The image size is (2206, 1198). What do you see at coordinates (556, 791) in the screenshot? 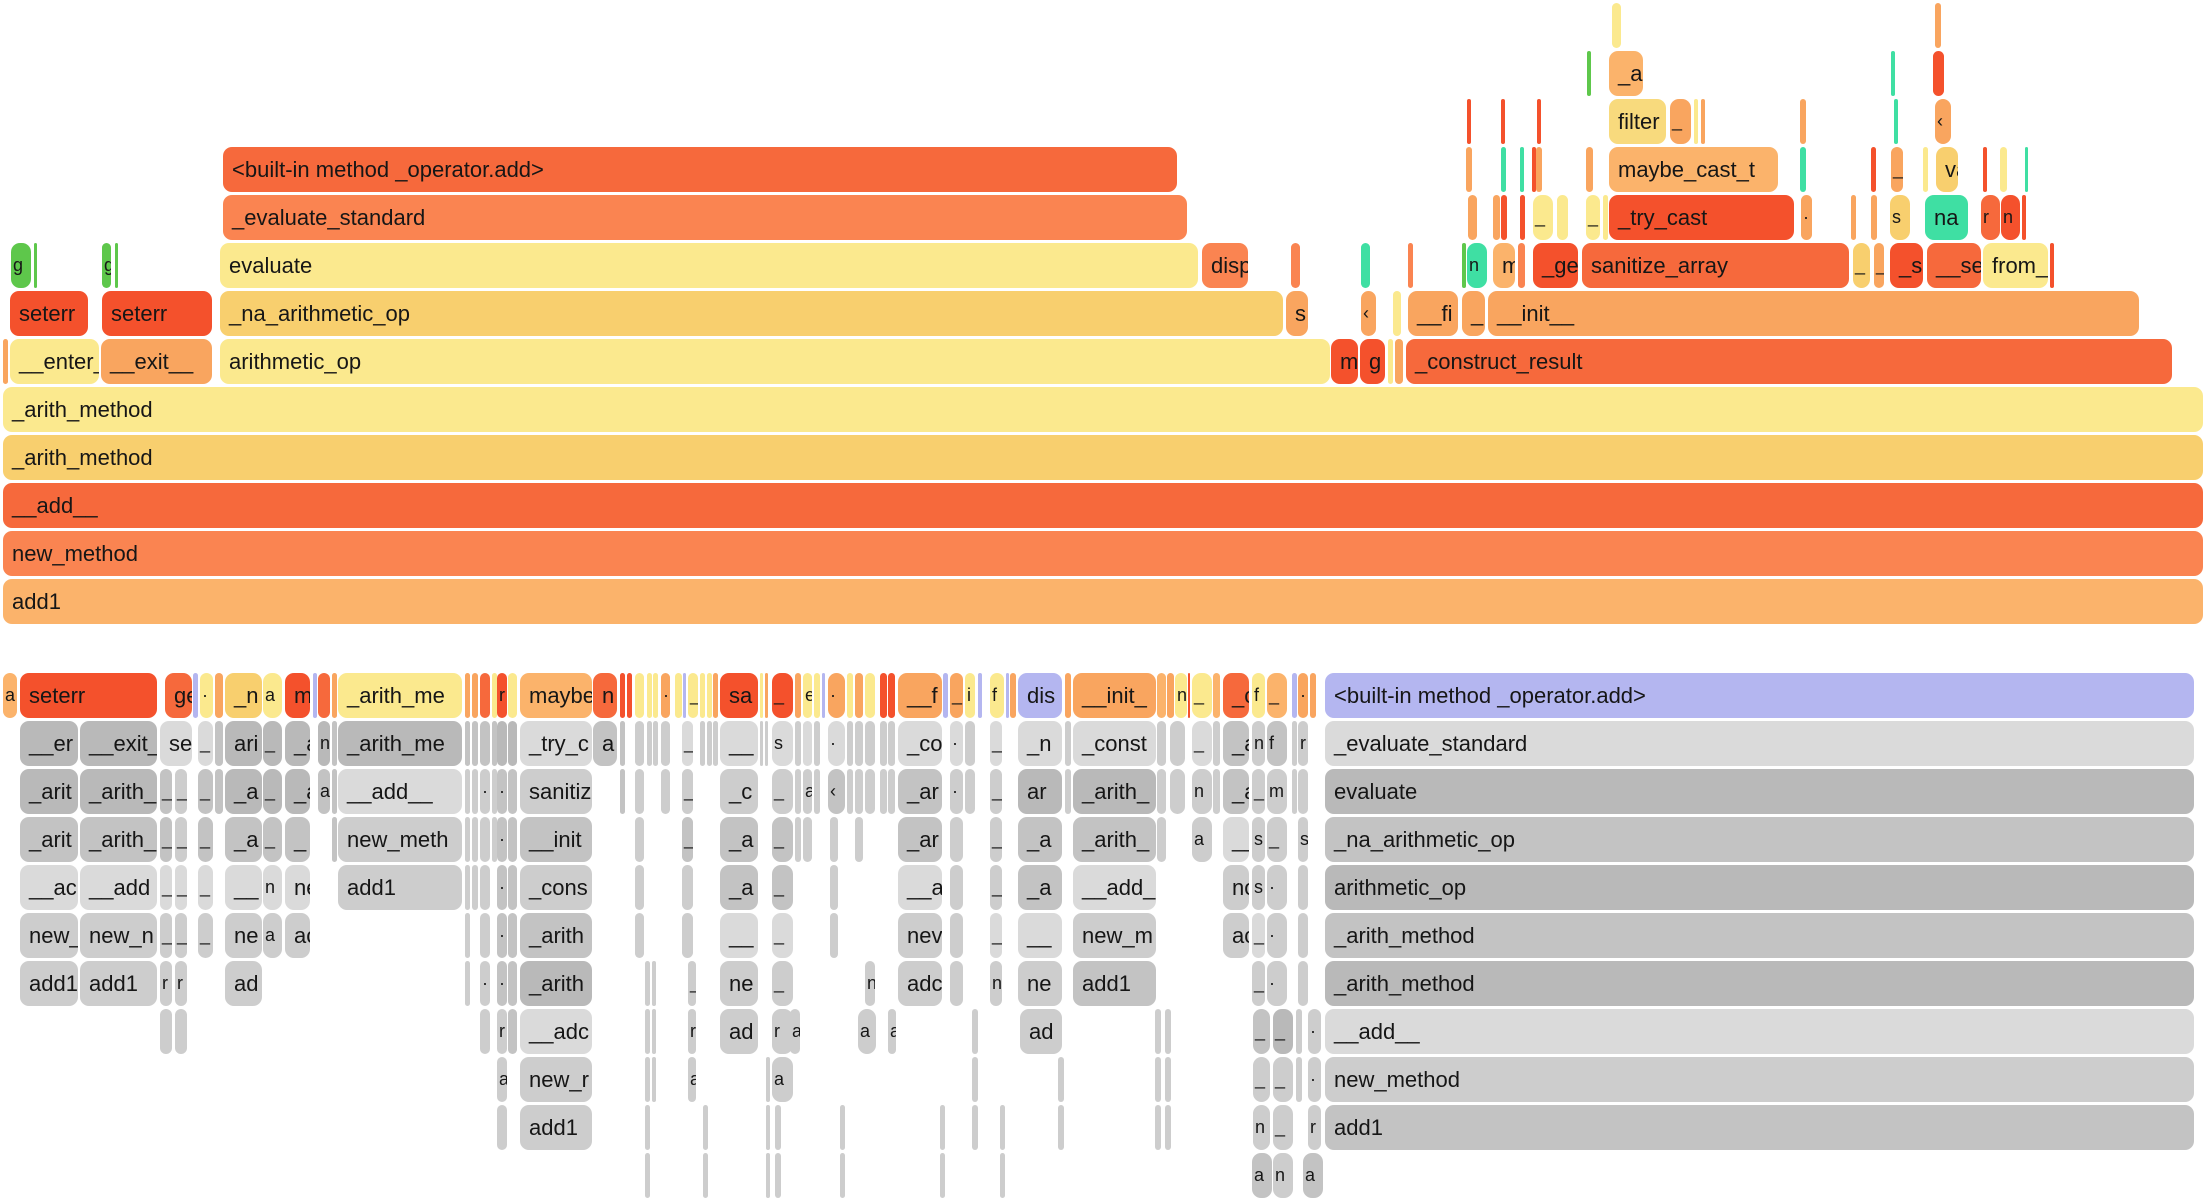
I see `frame-sanitiz: sanitiz` at bounding box center [556, 791].